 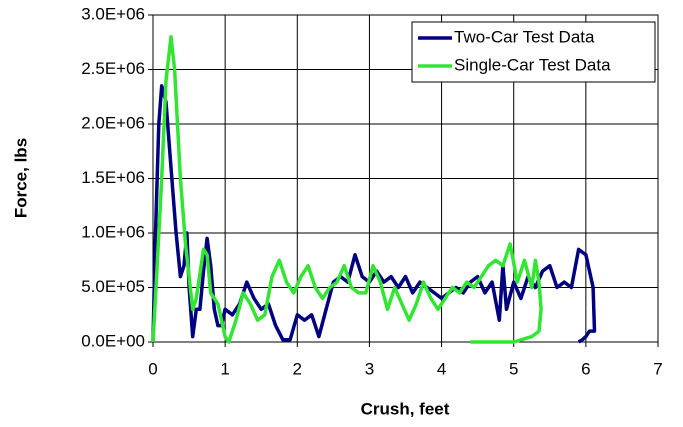 What do you see at coordinates (532, 64) in the screenshot?
I see `legend-label: Single-Car Test Data` at bounding box center [532, 64].